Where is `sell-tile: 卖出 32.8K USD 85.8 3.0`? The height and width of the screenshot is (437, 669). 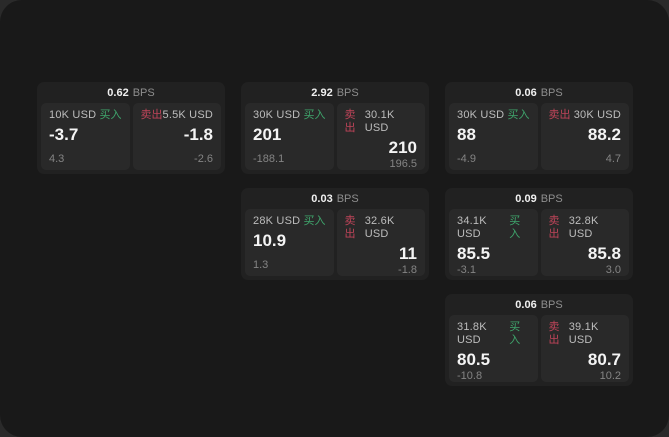 sell-tile: 卖出 32.8K USD 85.8 3.0 is located at coordinates (584, 242).